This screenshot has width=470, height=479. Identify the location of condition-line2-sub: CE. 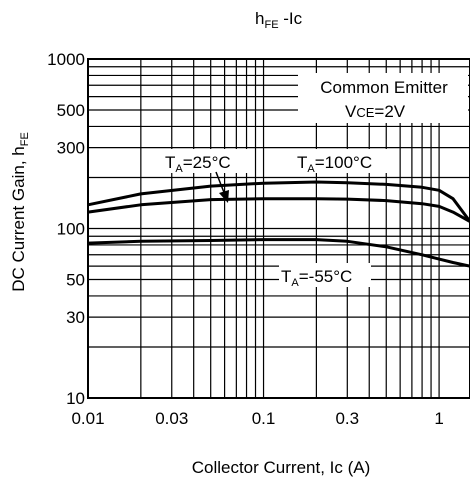
(365, 112).